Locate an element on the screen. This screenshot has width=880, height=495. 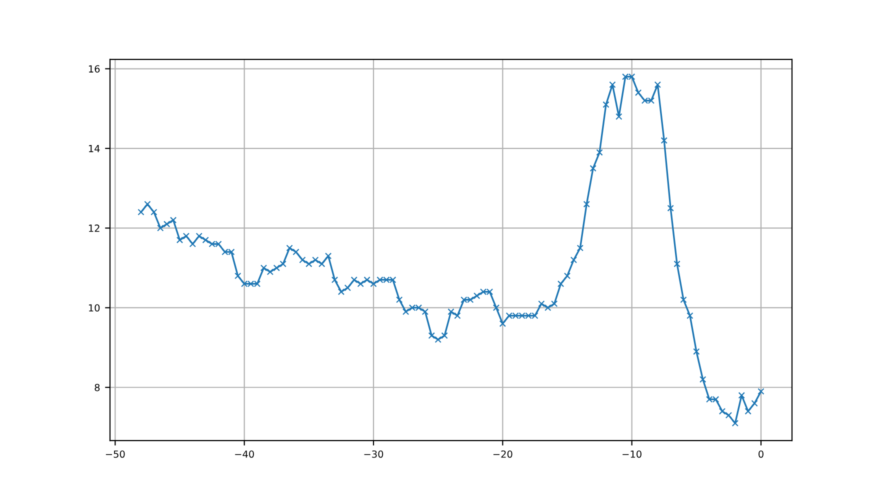
x-tick-label: 0 is located at coordinates (761, 454).